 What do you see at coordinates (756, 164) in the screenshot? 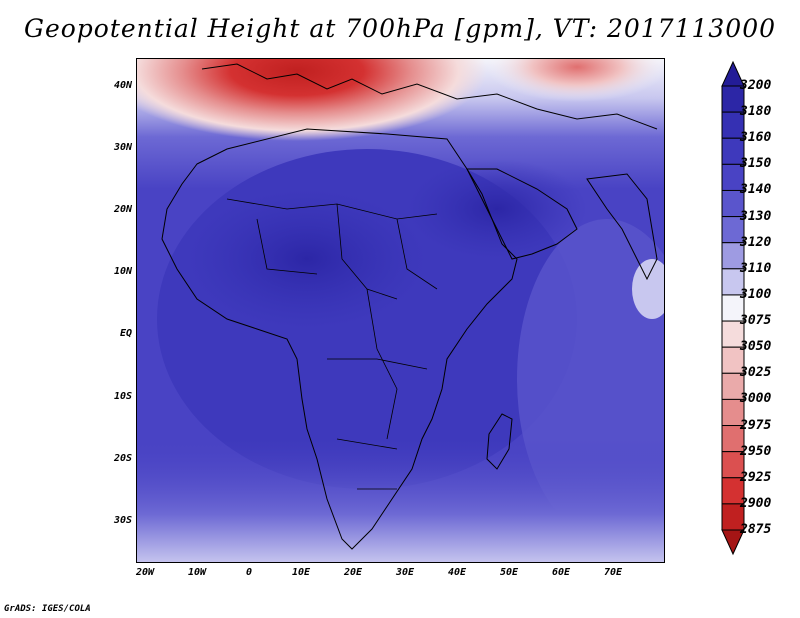
I see `legend-level-label: 3150` at bounding box center [756, 164].